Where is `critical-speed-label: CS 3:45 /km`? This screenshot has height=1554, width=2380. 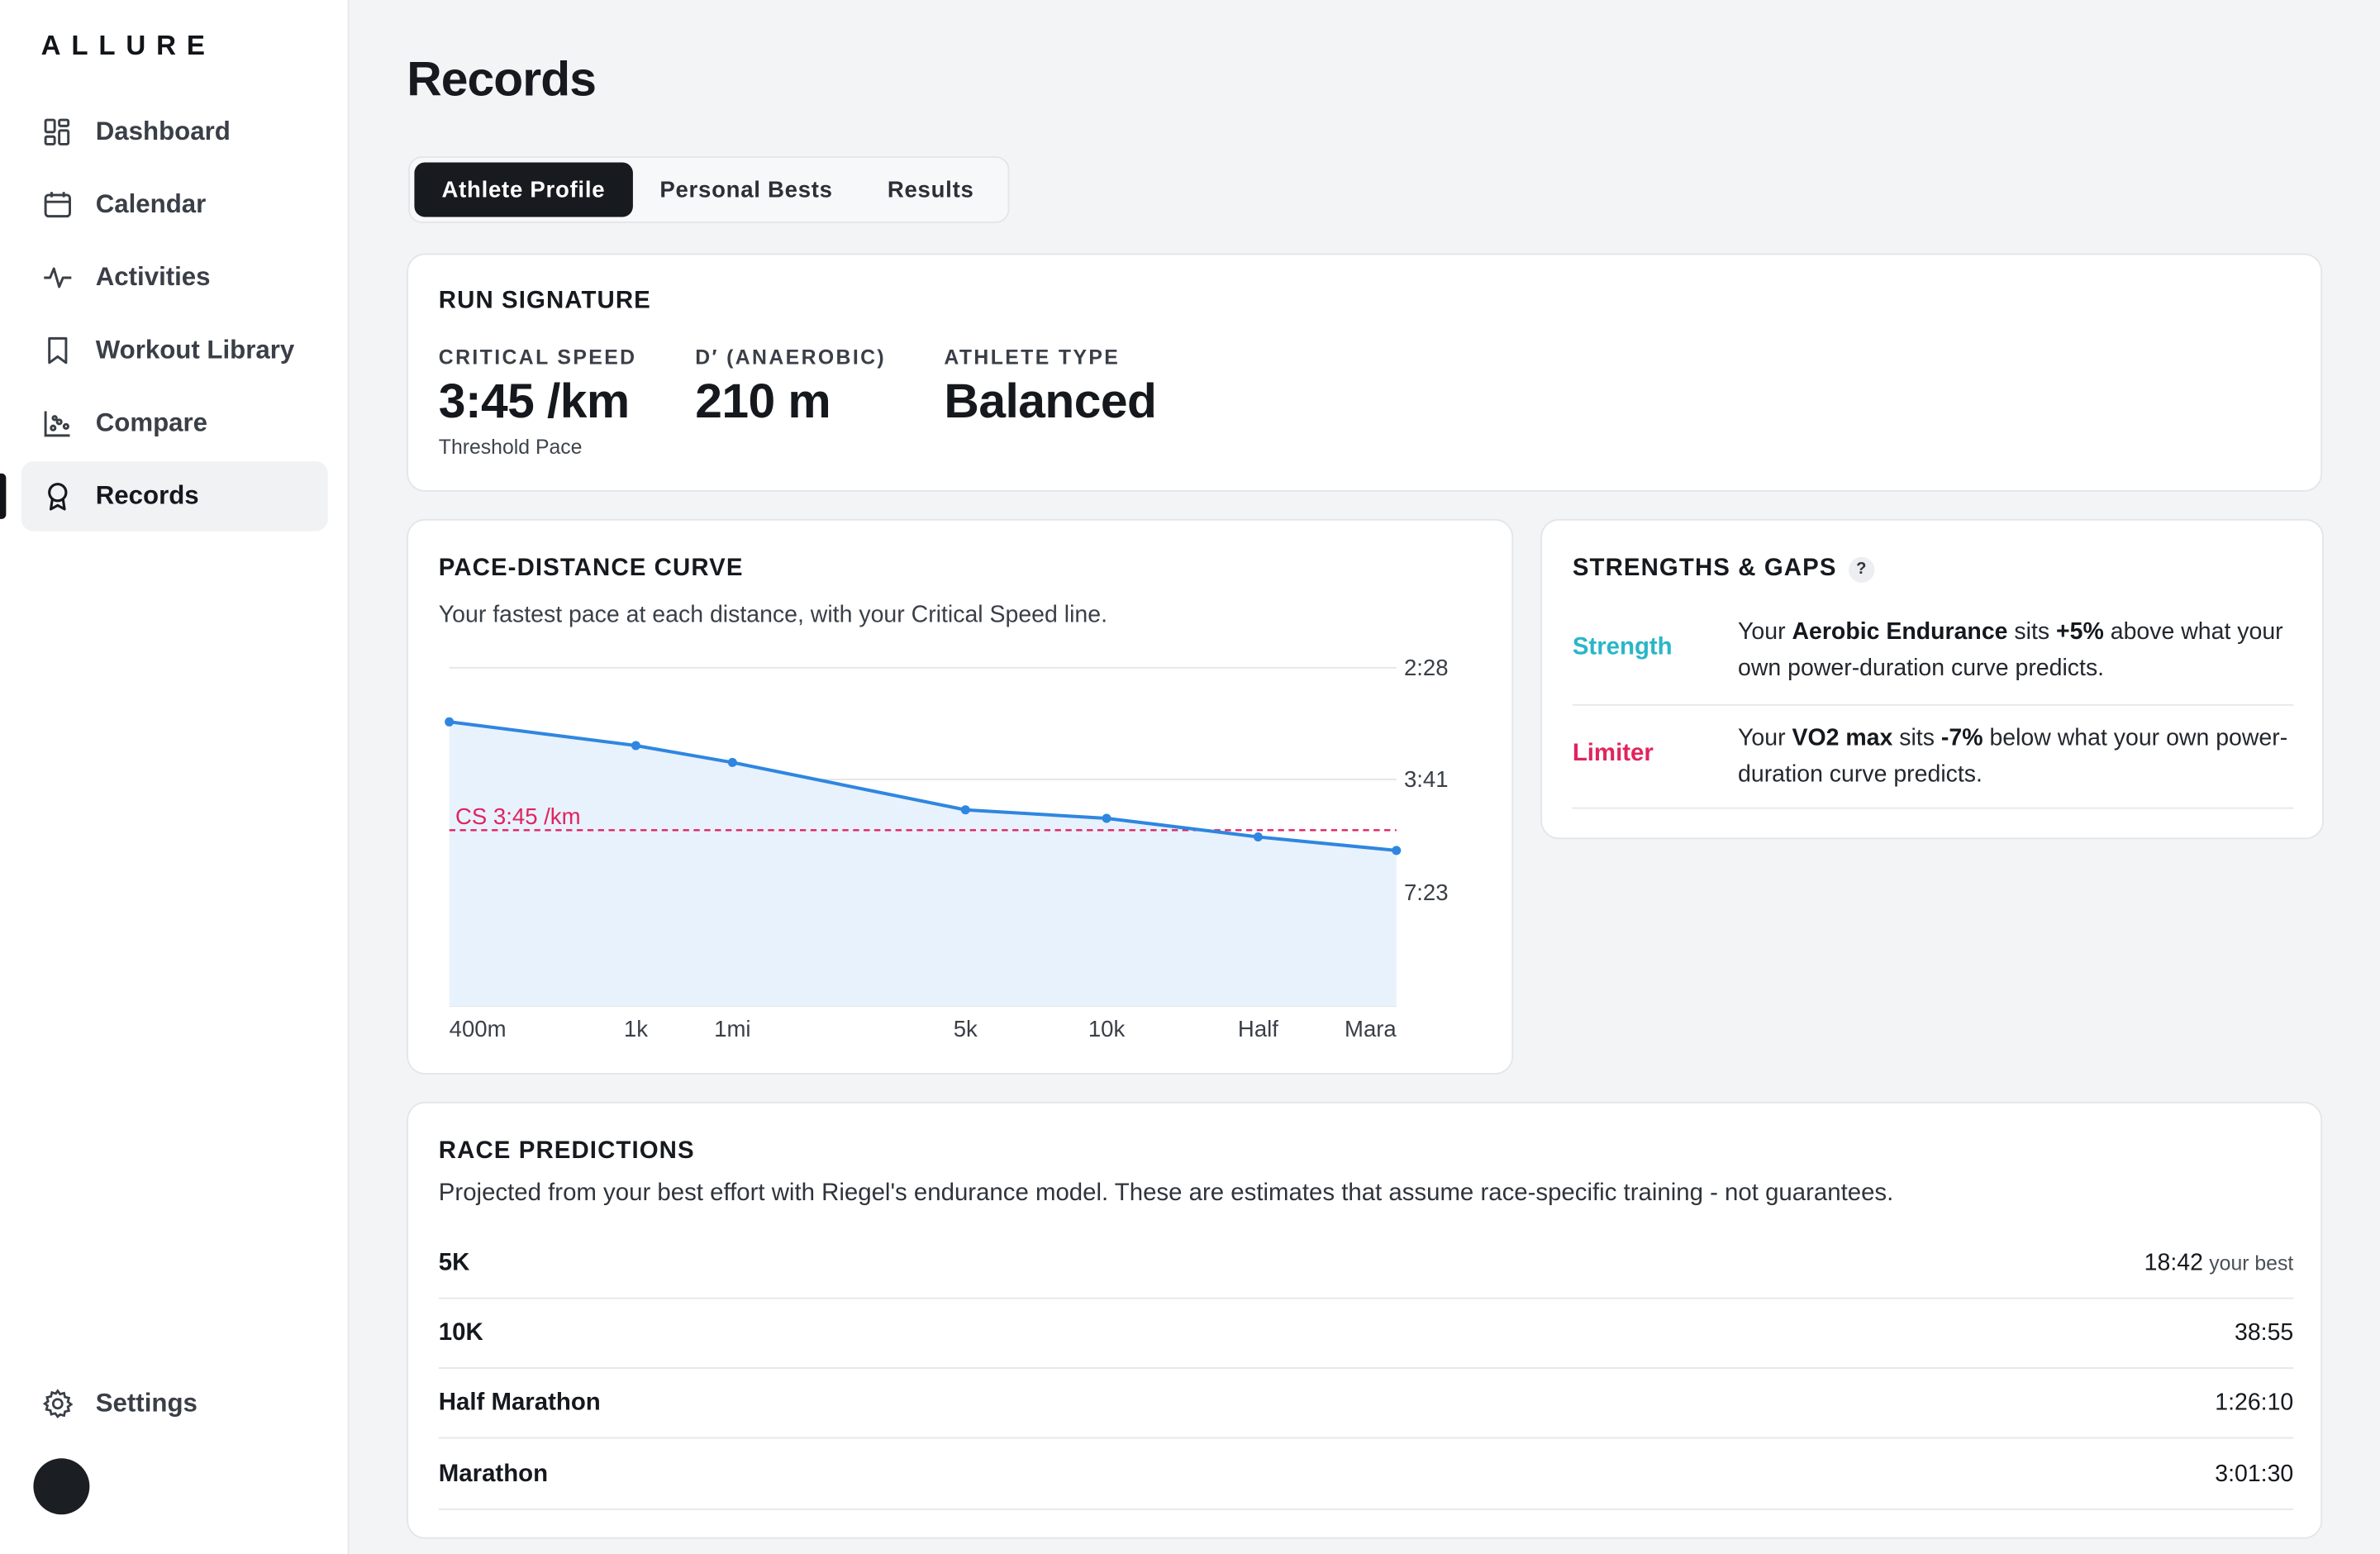 critical-speed-label: CS 3:45 /km is located at coordinates (518, 816).